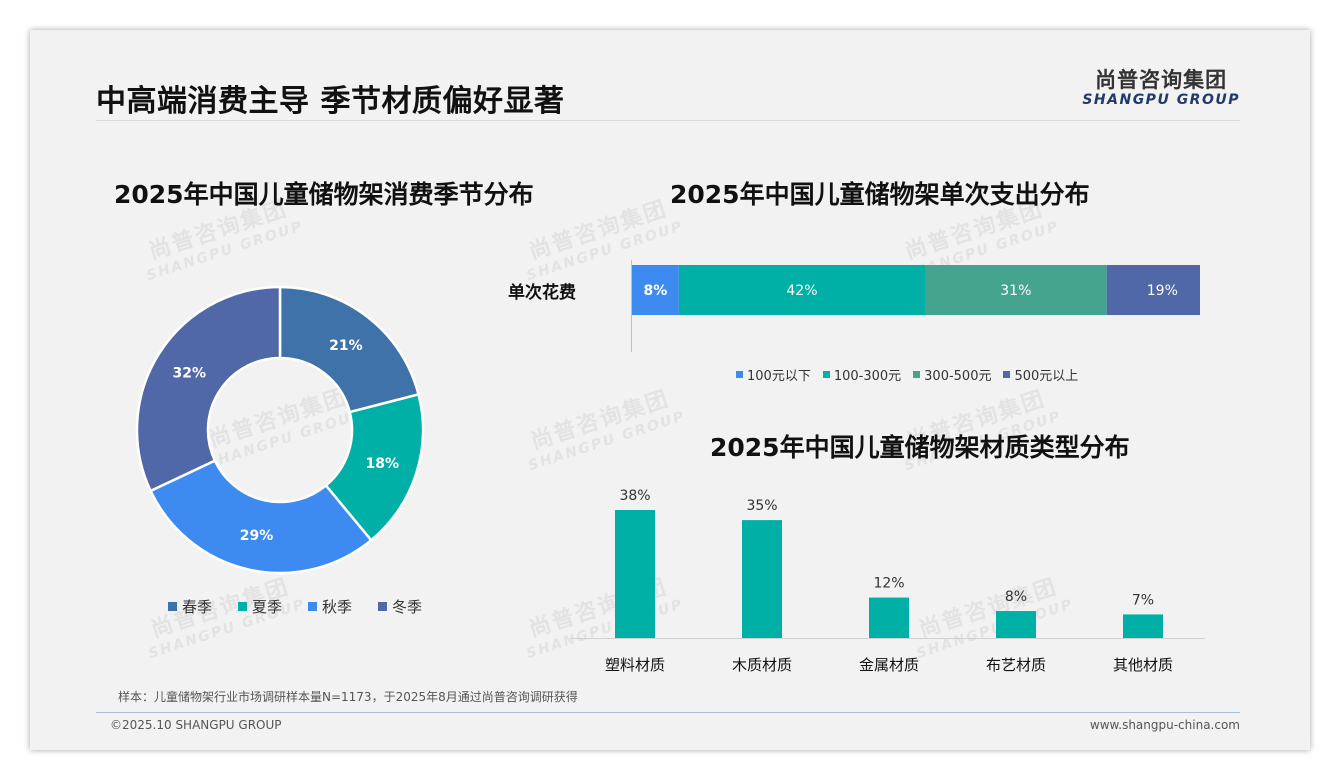 This screenshot has height=780, width=1340. I want to click on legend-label: 春季, so click(197, 607).